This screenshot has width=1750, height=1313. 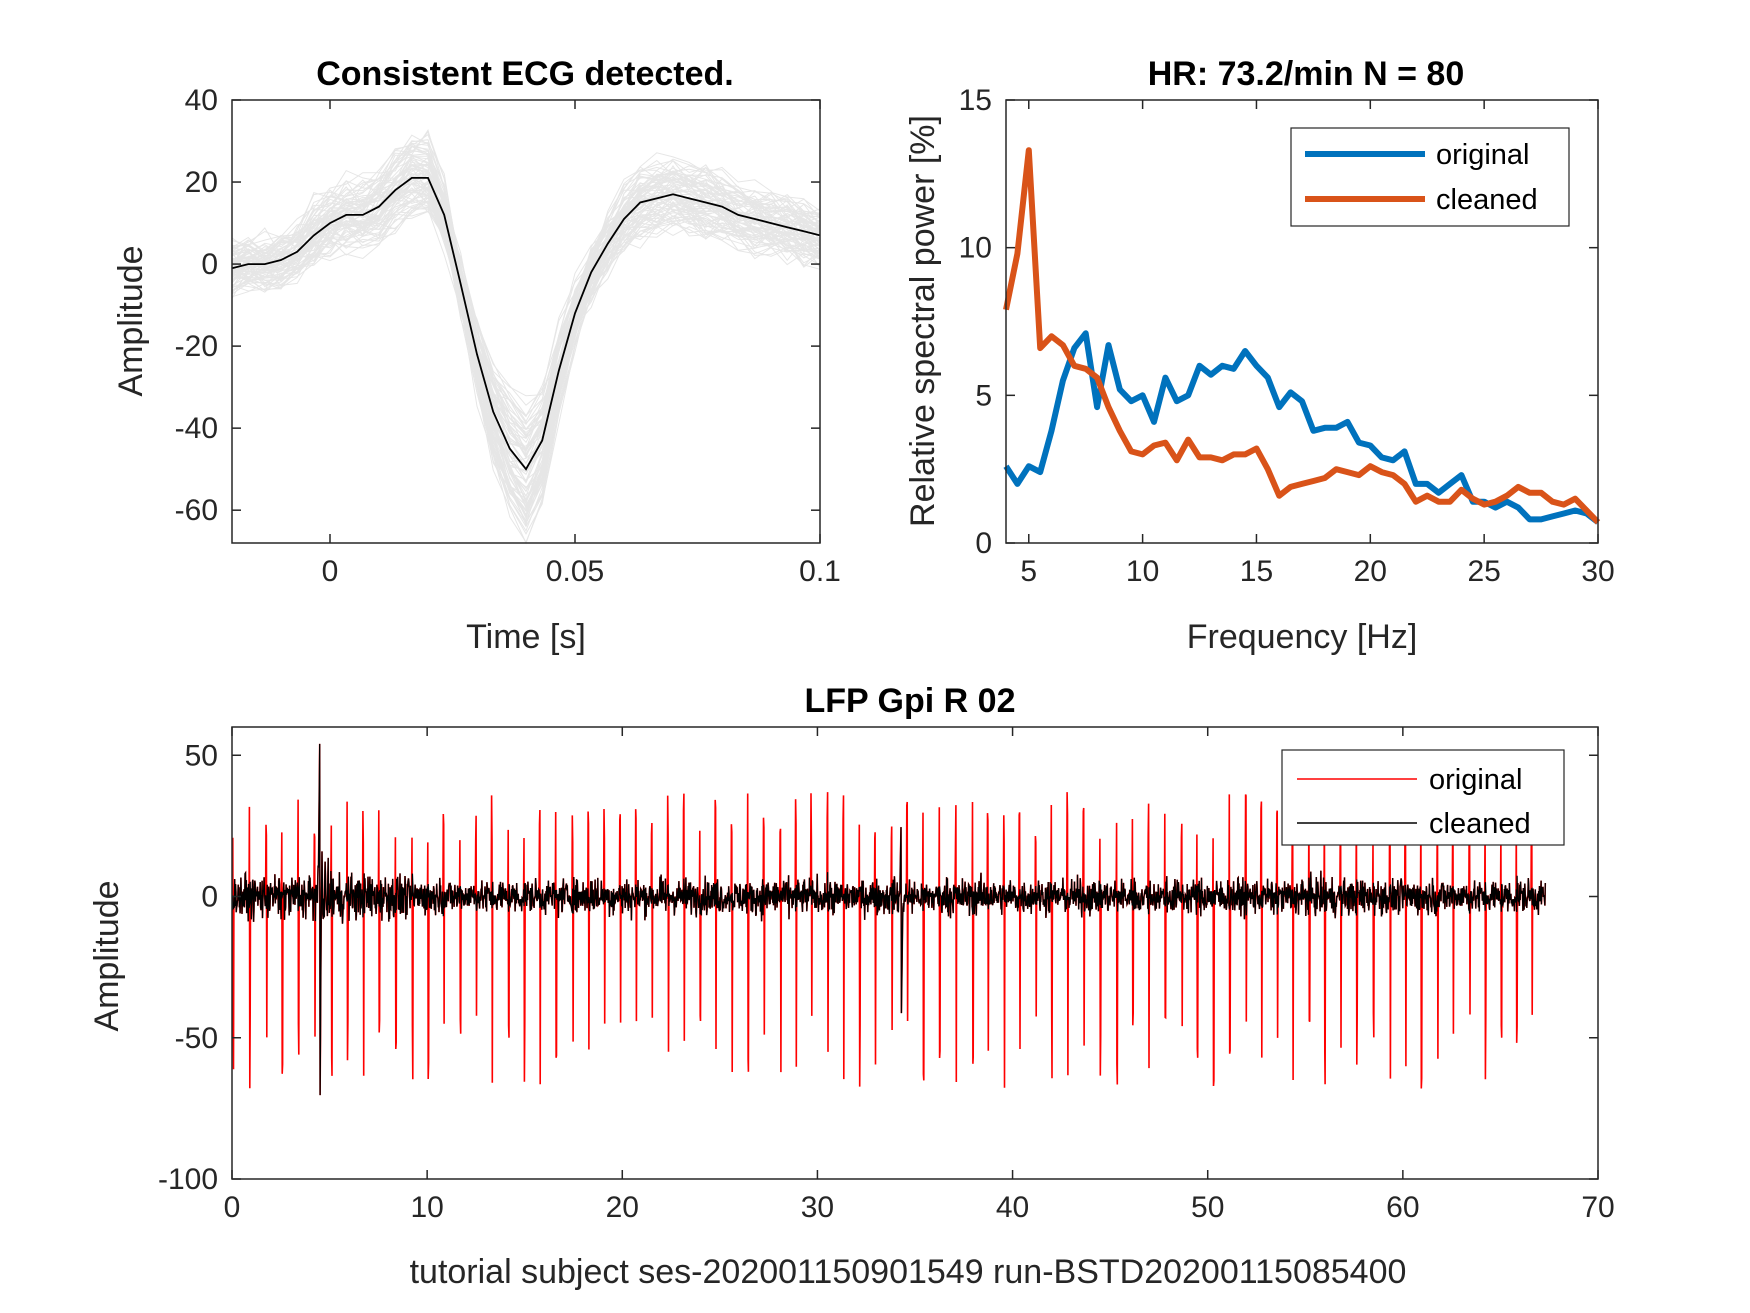 What do you see at coordinates (196, 428) in the screenshot?
I see `ecg-ytick-label: -40` at bounding box center [196, 428].